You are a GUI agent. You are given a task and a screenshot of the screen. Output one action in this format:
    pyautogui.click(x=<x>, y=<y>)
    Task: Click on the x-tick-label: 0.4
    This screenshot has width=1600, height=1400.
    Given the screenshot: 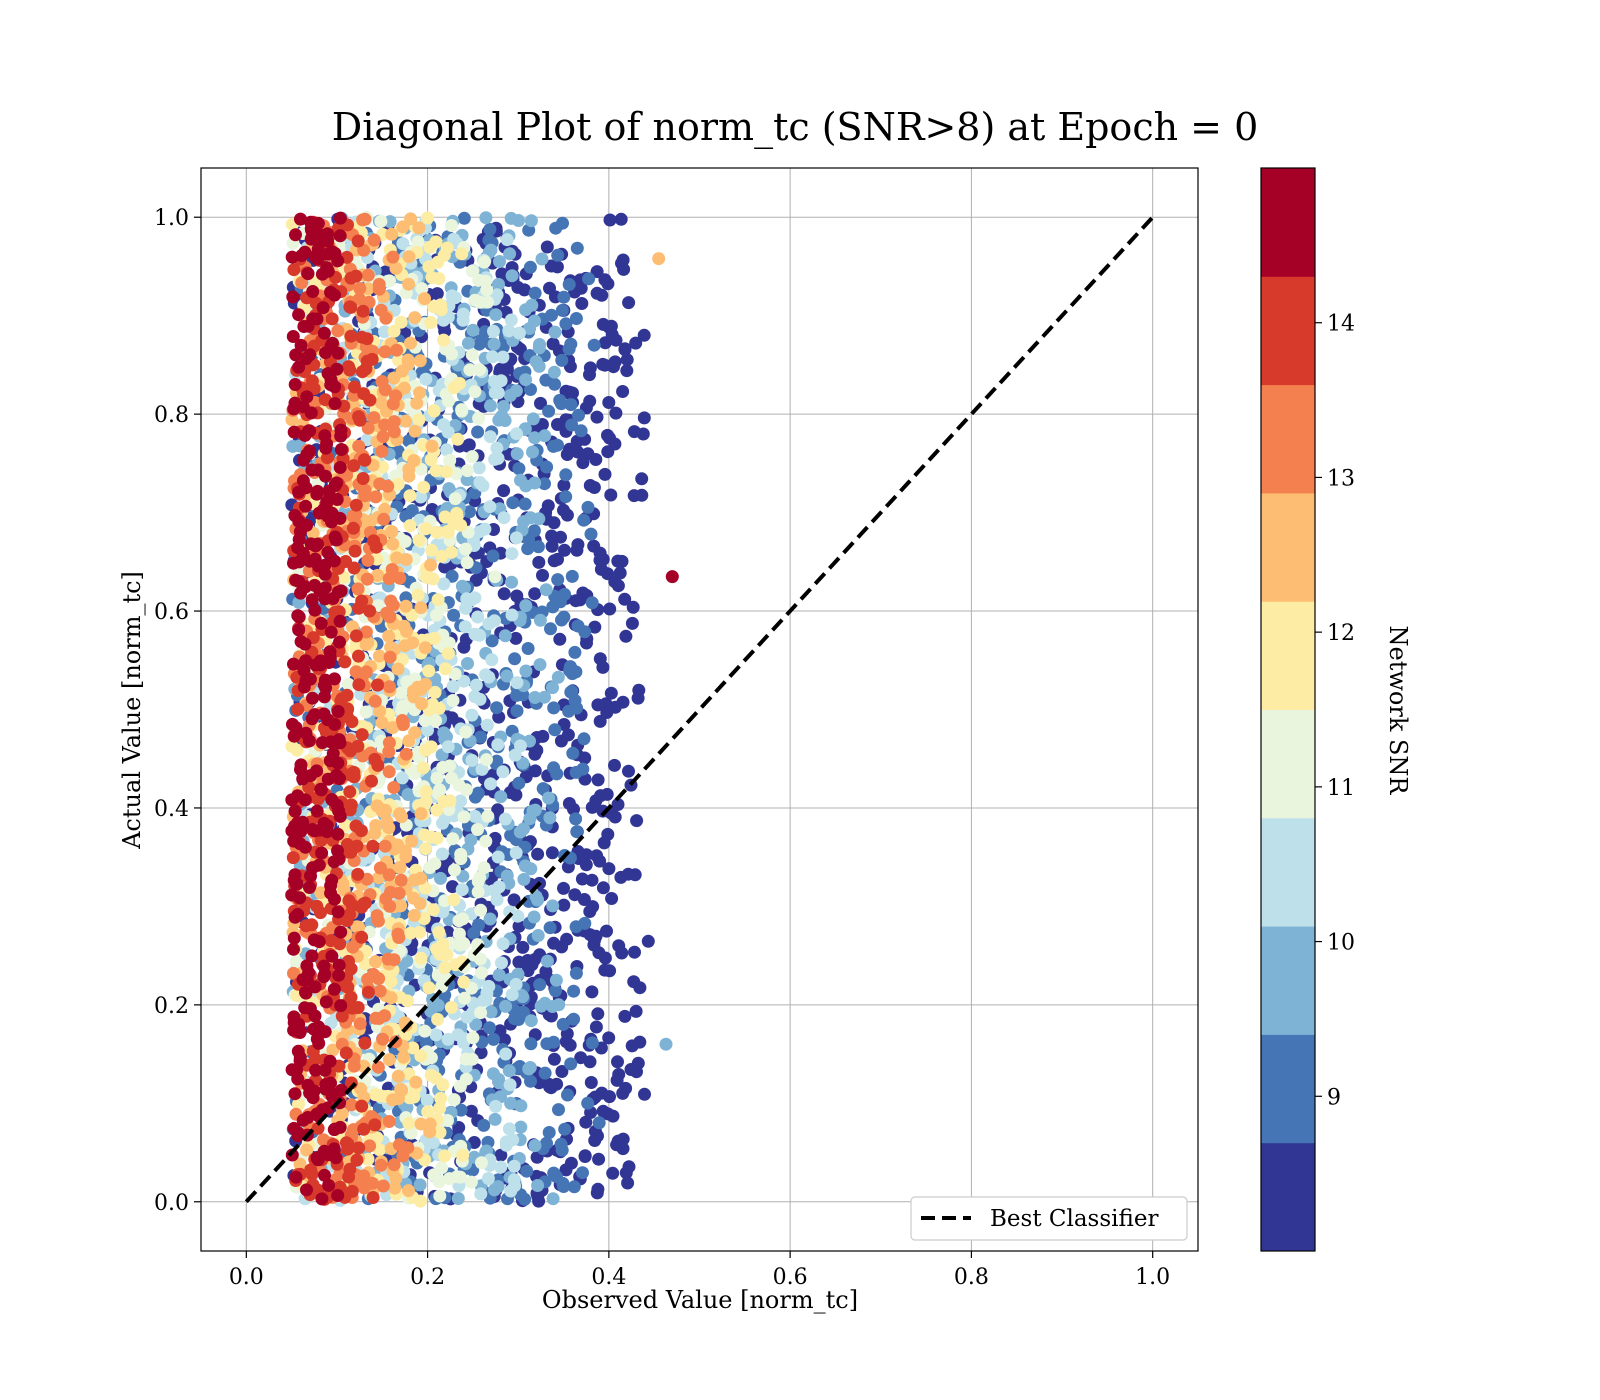 What is the action you would take?
    pyautogui.click(x=608, y=1277)
    